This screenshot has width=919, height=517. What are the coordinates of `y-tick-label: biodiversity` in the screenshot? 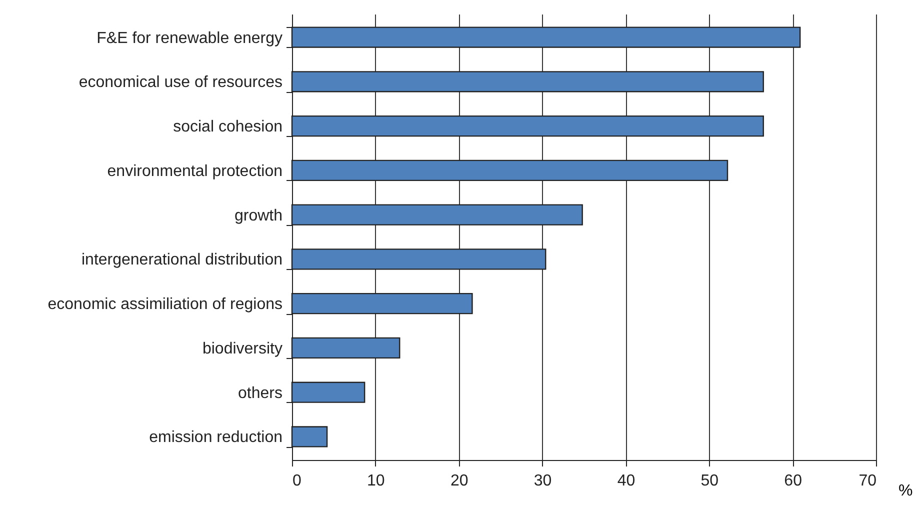 It's located at (242, 349).